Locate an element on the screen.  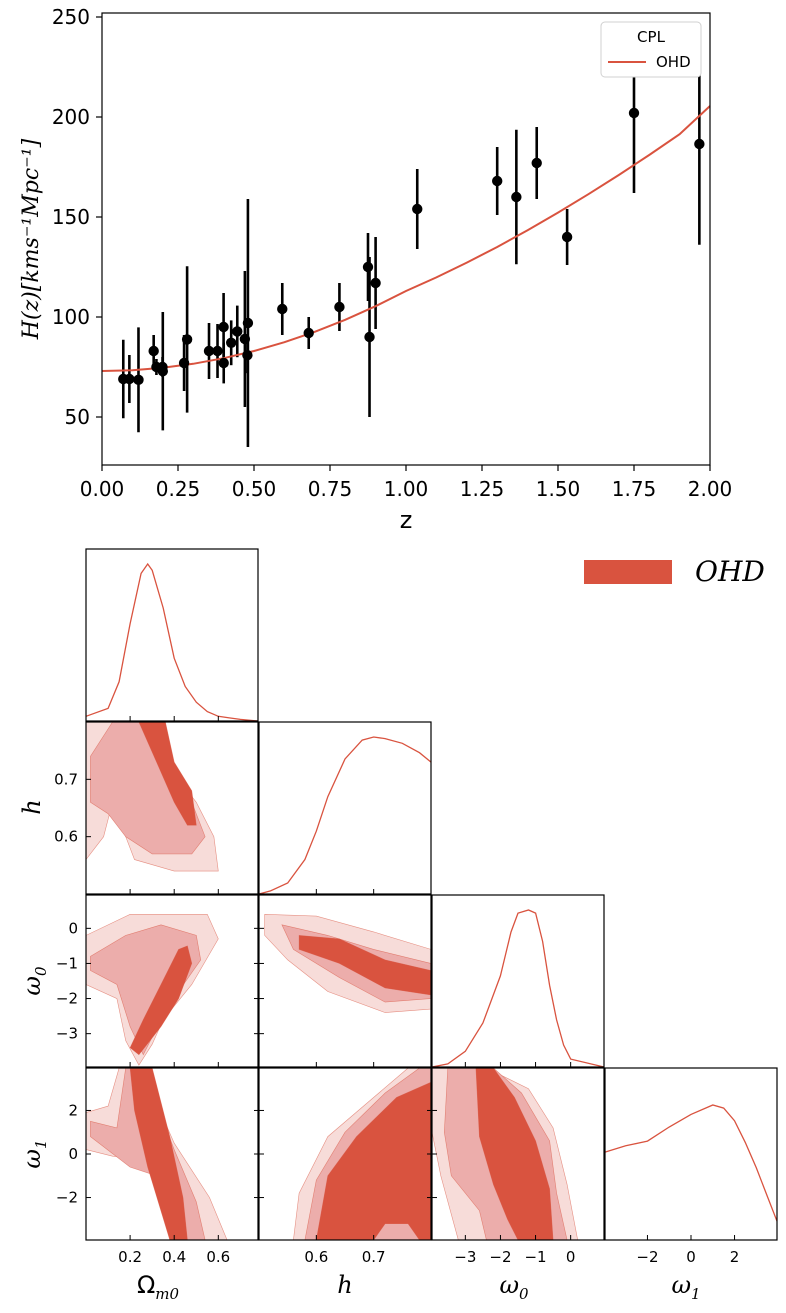
contour-panel-w0_h is located at coordinates (347, 963).